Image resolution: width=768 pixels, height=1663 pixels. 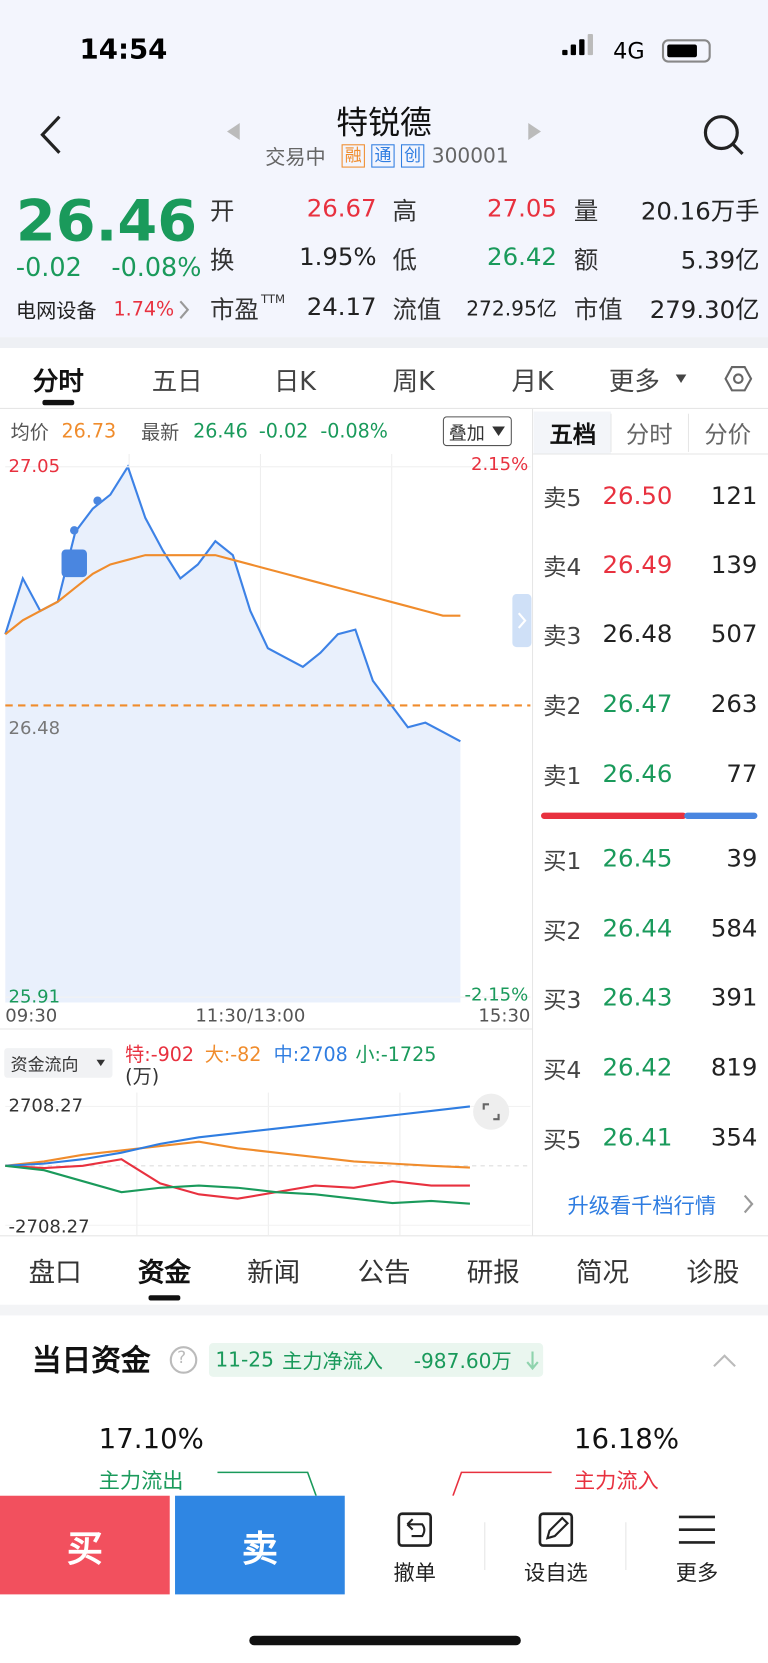 I want to click on flow-legend: 特:-902, so click(x=160, y=1055).